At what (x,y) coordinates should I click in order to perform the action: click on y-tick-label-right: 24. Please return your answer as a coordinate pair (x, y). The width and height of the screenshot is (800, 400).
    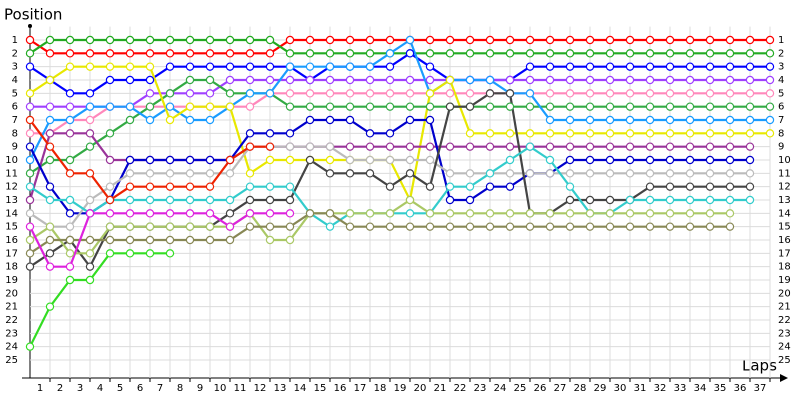
    Looking at the image, I should click on (784, 347).